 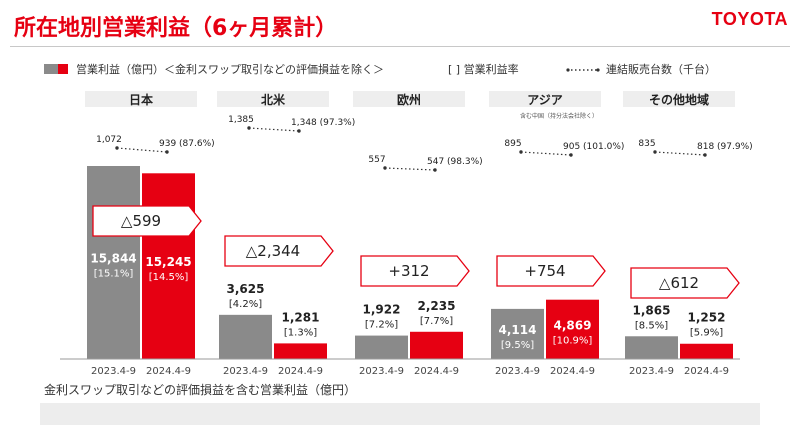 What do you see at coordinates (707, 318) in the screenshot?
I see `region-5-bar-2-value: 1,252` at bounding box center [707, 318].